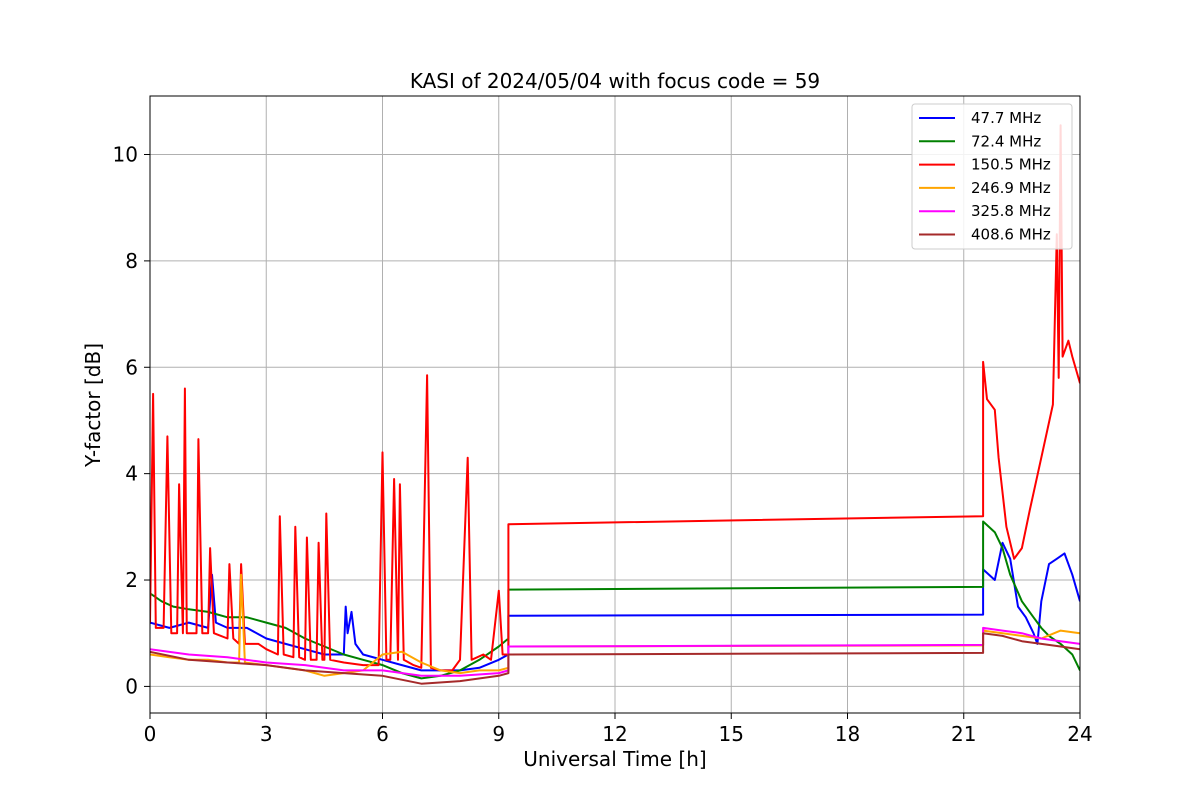  What do you see at coordinates (382, 734) in the screenshot?
I see `x-tick-label: 6` at bounding box center [382, 734].